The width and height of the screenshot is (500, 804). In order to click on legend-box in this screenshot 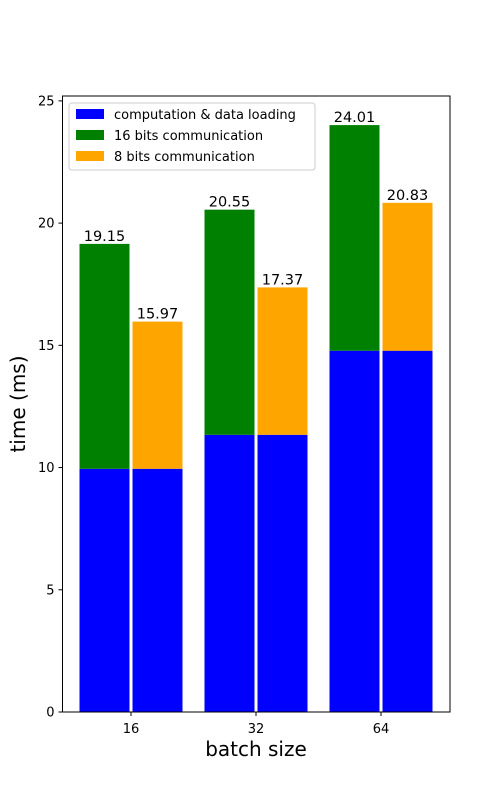, I will do `click(192, 136)`.